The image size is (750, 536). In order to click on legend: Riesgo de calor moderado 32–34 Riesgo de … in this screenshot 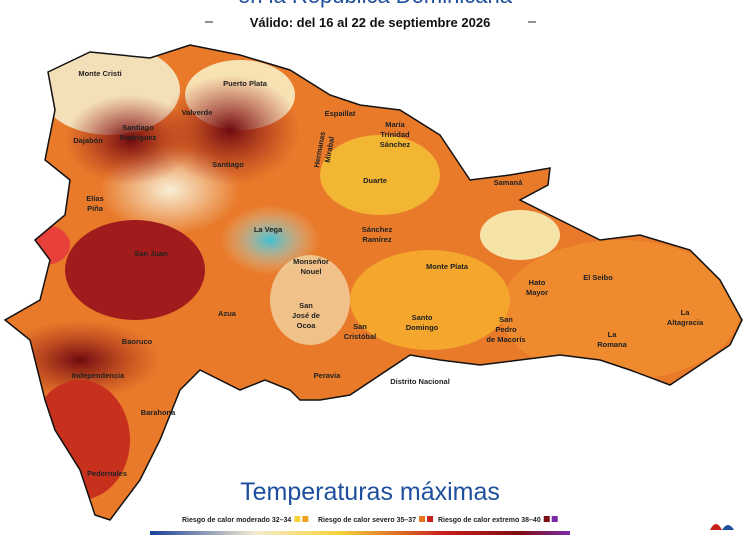, I will do `click(370, 520)`.